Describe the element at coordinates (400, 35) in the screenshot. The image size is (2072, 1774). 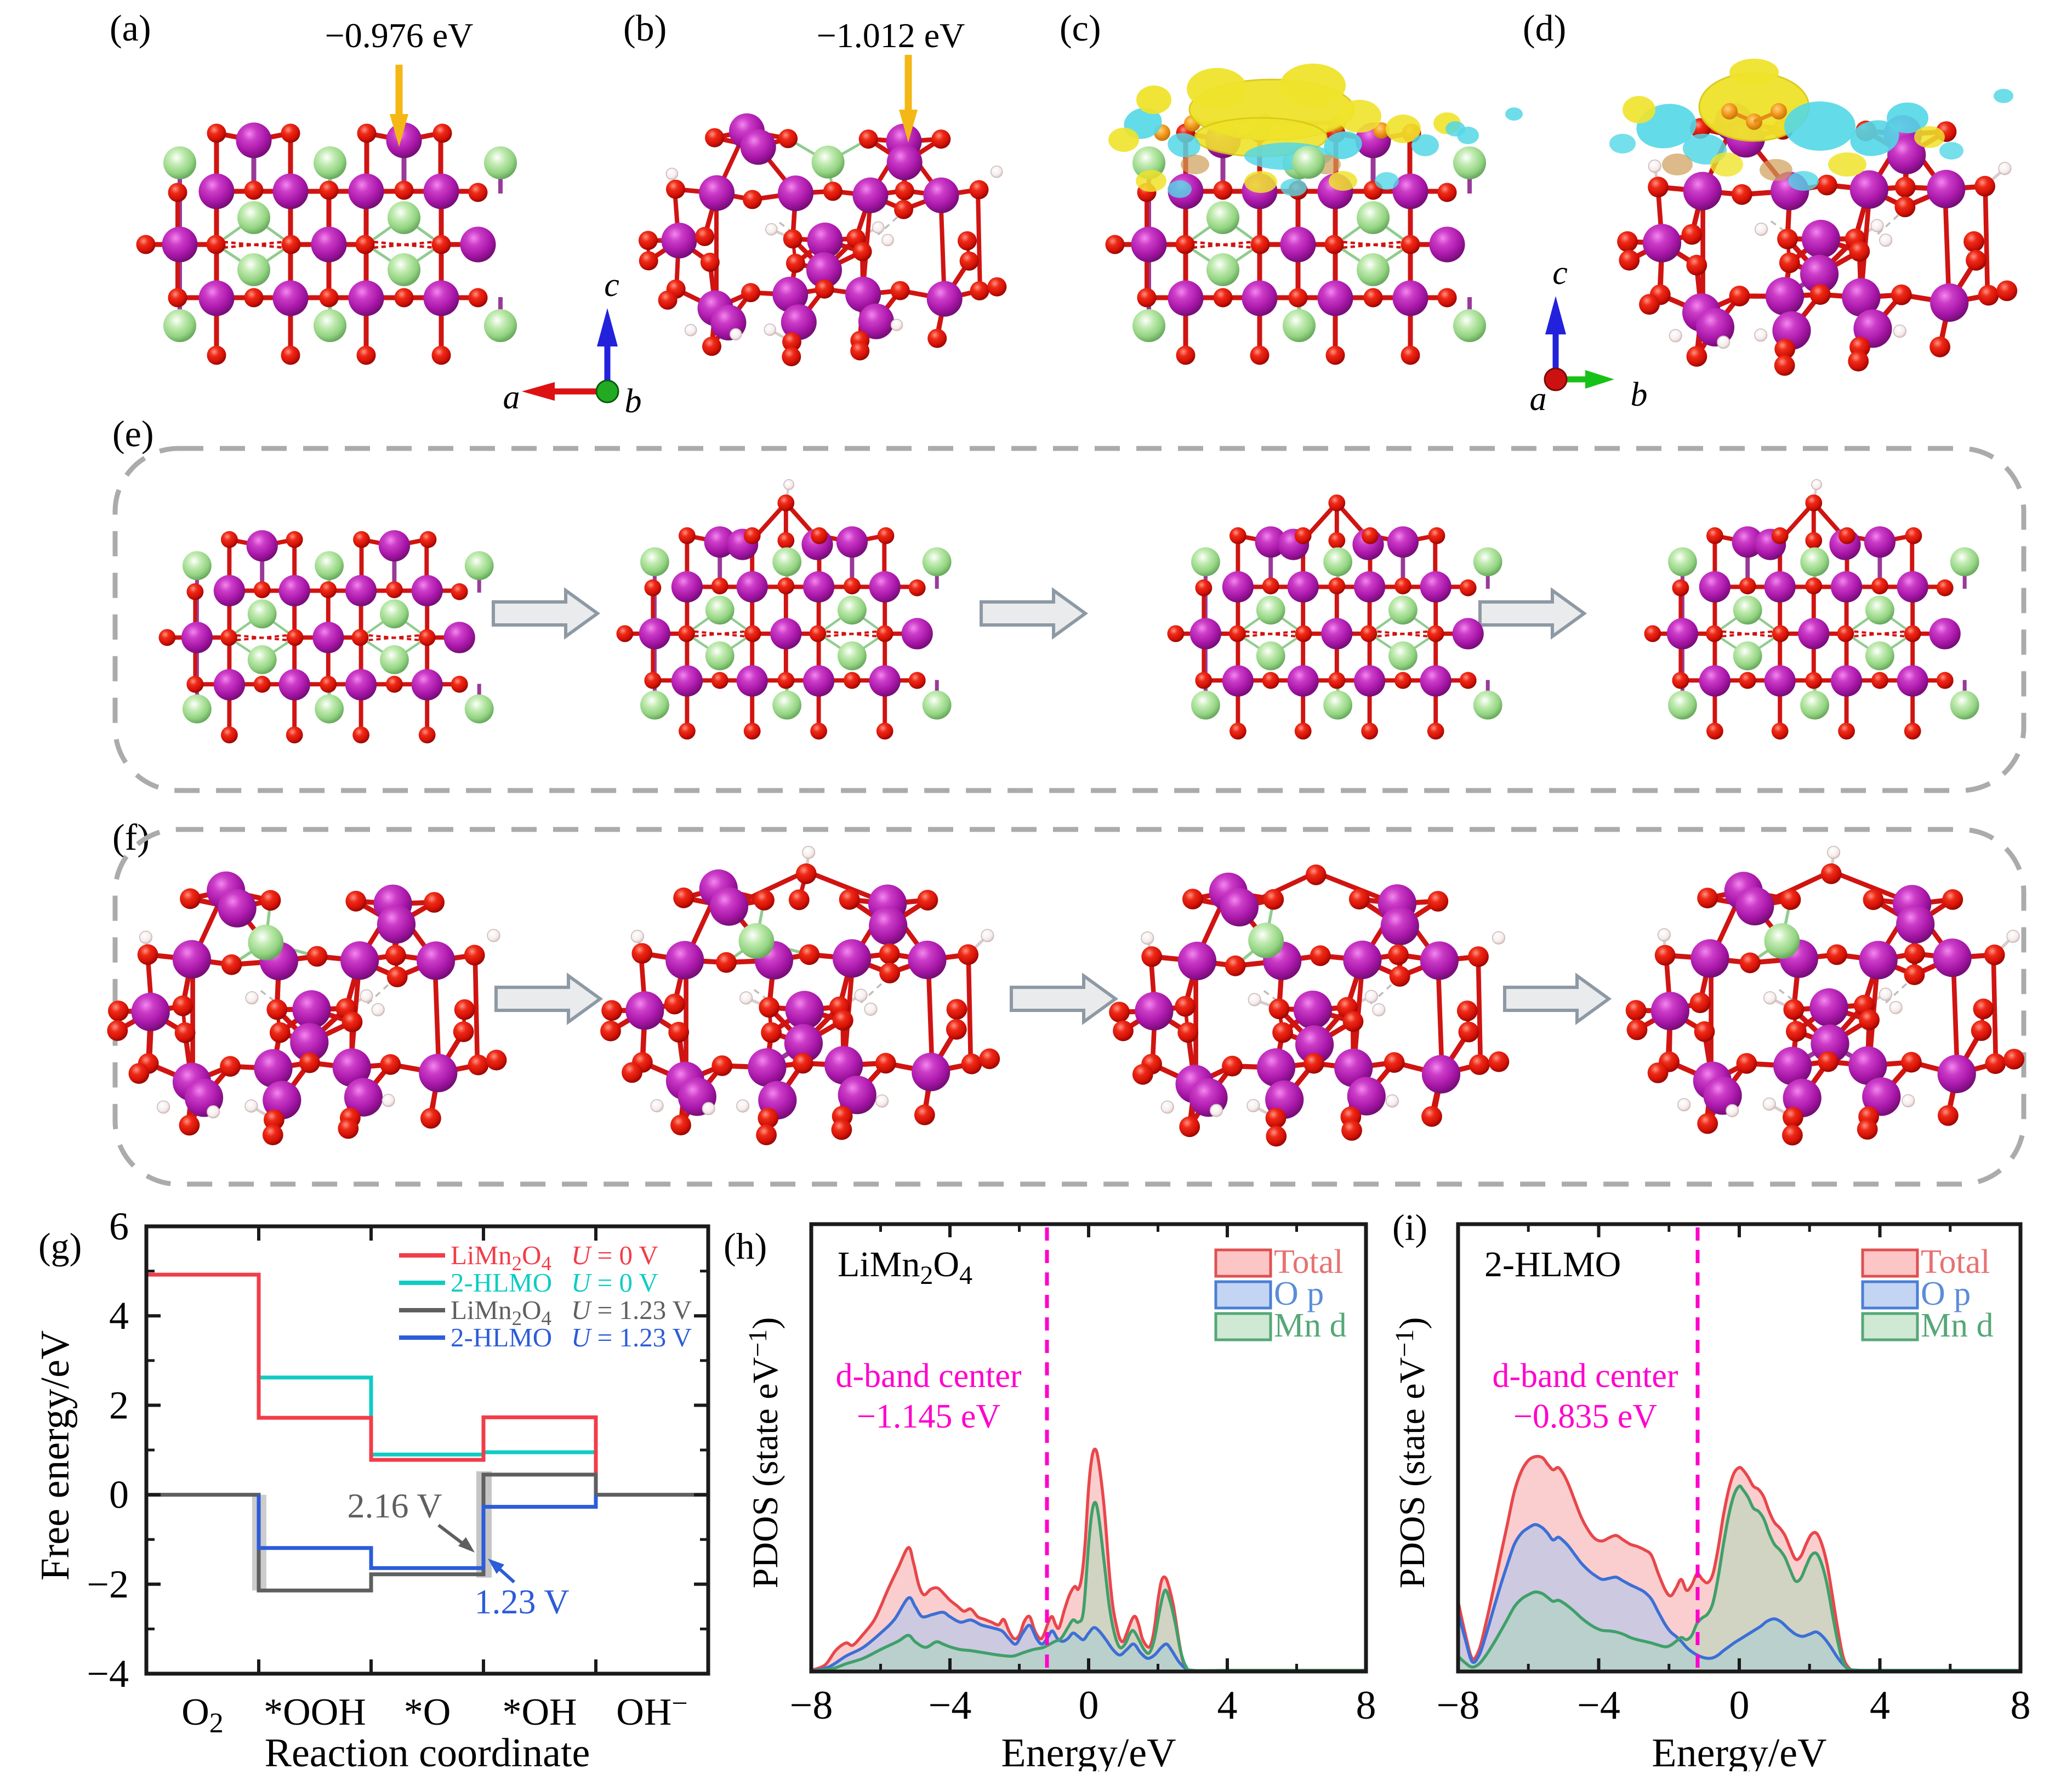
I see `svg-text: −0.976 eV` at that location.